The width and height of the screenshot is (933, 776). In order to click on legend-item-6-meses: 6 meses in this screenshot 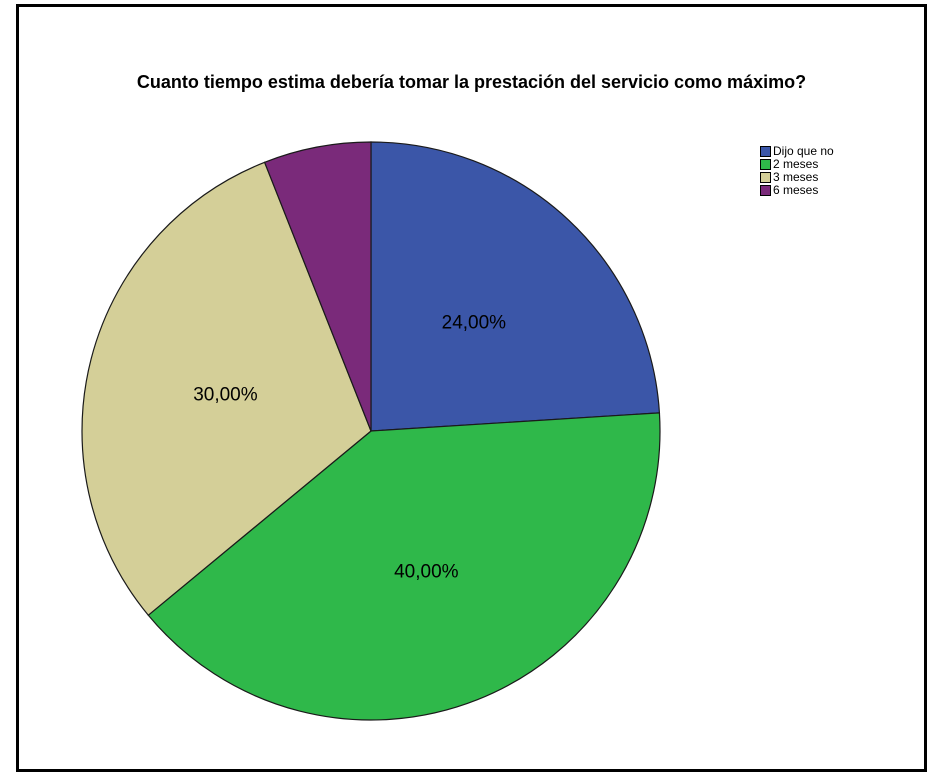, I will do `click(797, 190)`.